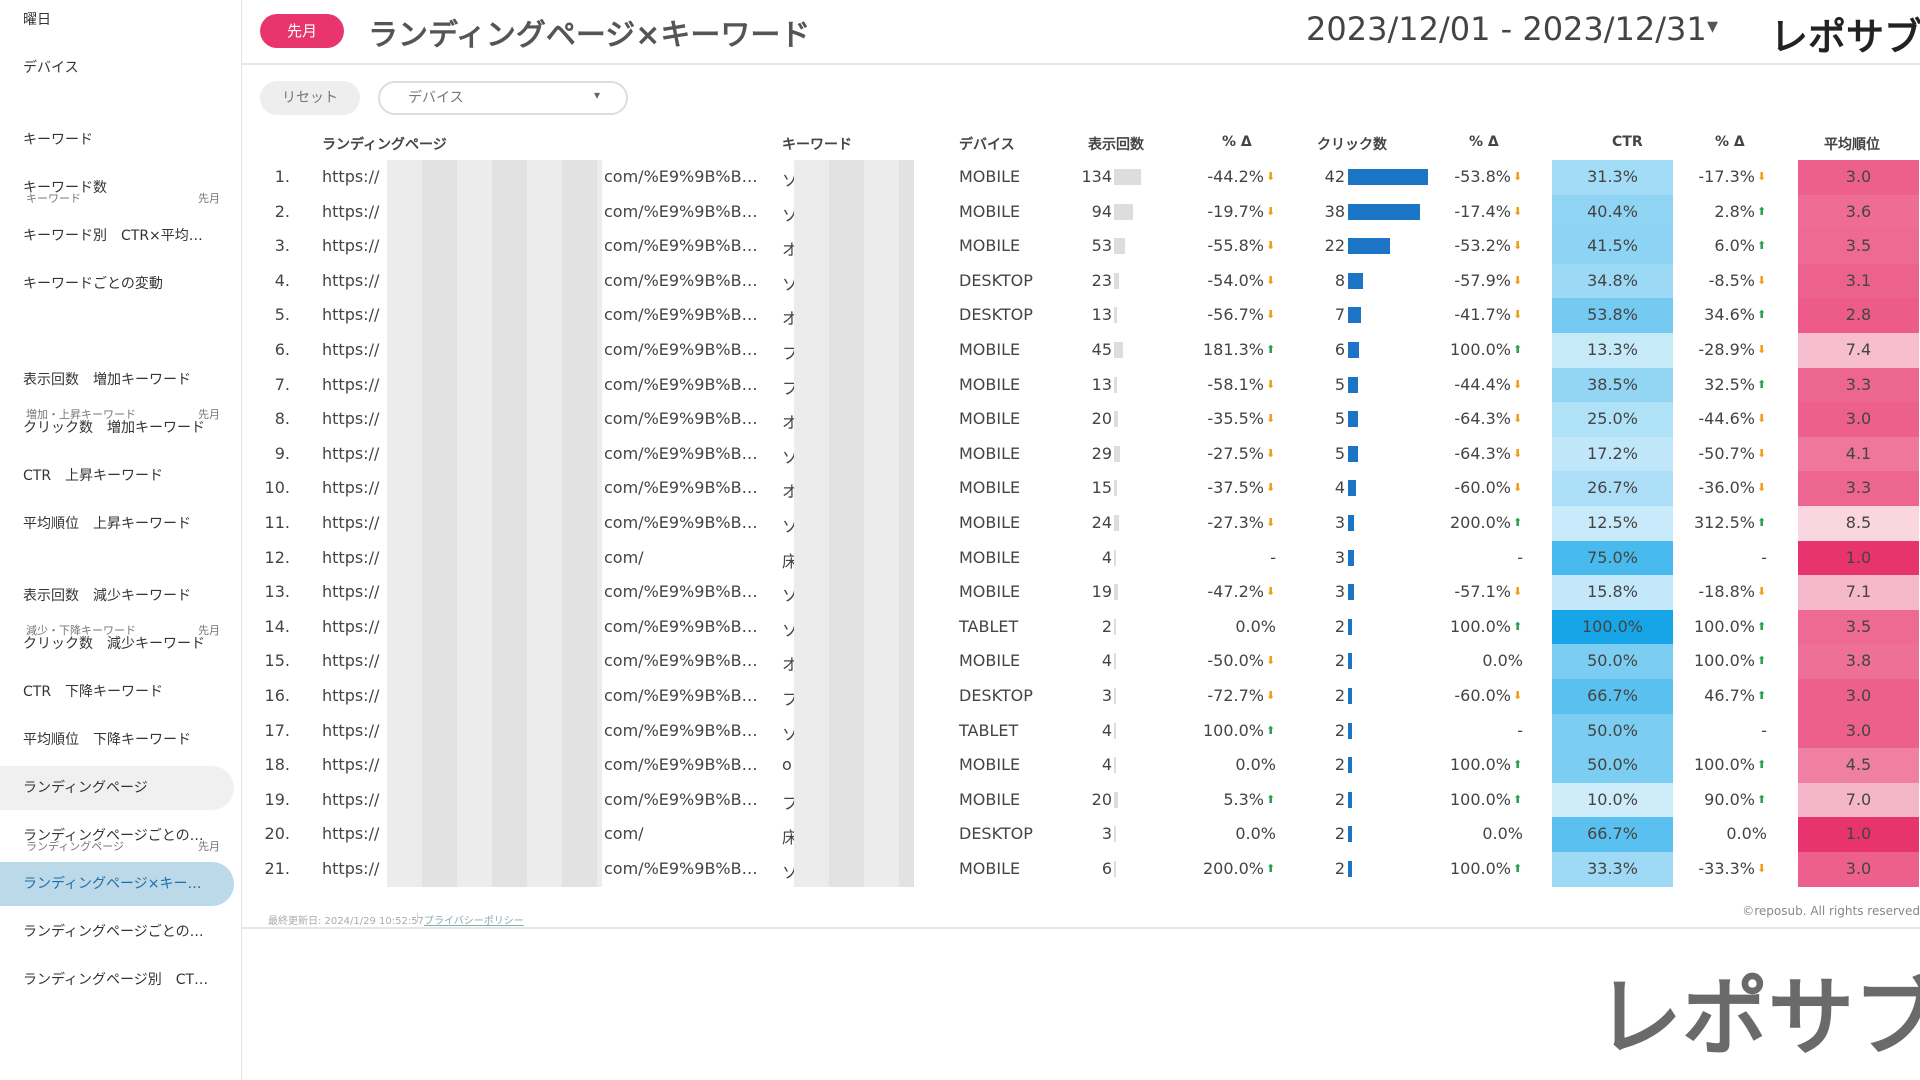 The width and height of the screenshot is (1920, 1080). What do you see at coordinates (1502, 834) in the screenshot?
I see `delta-value: 0.0%` at bounding box center [1502, 834].